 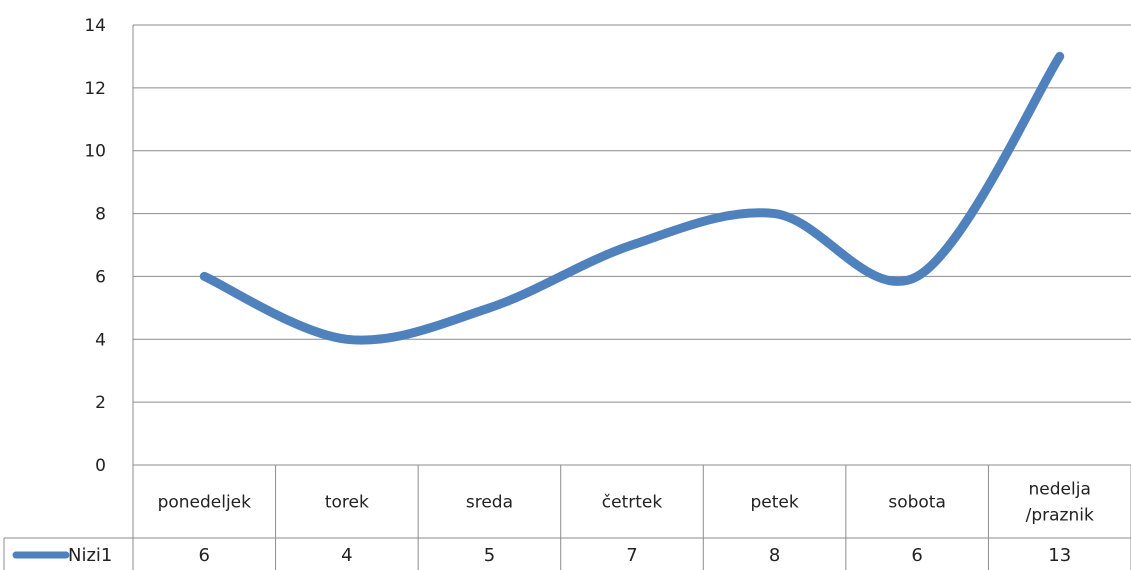 I want to click on legend-label: Nizi1, so click(x=90, y=555).